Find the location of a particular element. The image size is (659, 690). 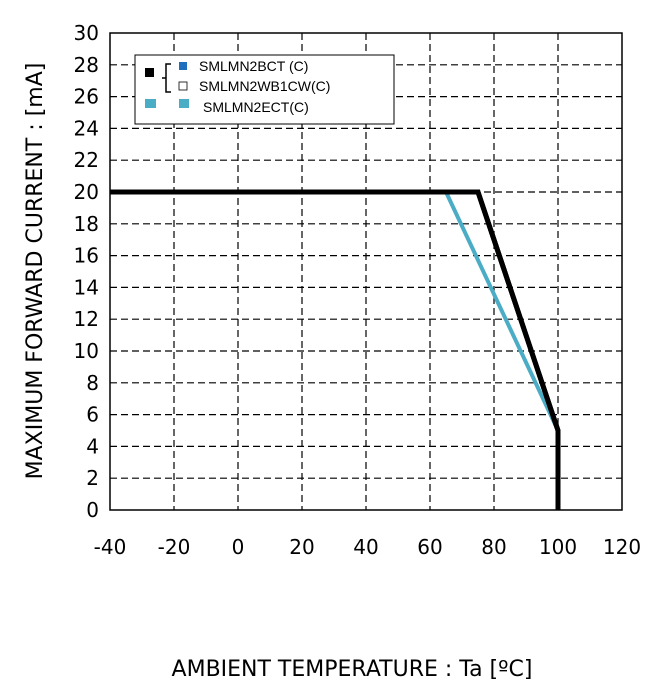

y-tick-label: 0 is located at coordinates (92, 510).